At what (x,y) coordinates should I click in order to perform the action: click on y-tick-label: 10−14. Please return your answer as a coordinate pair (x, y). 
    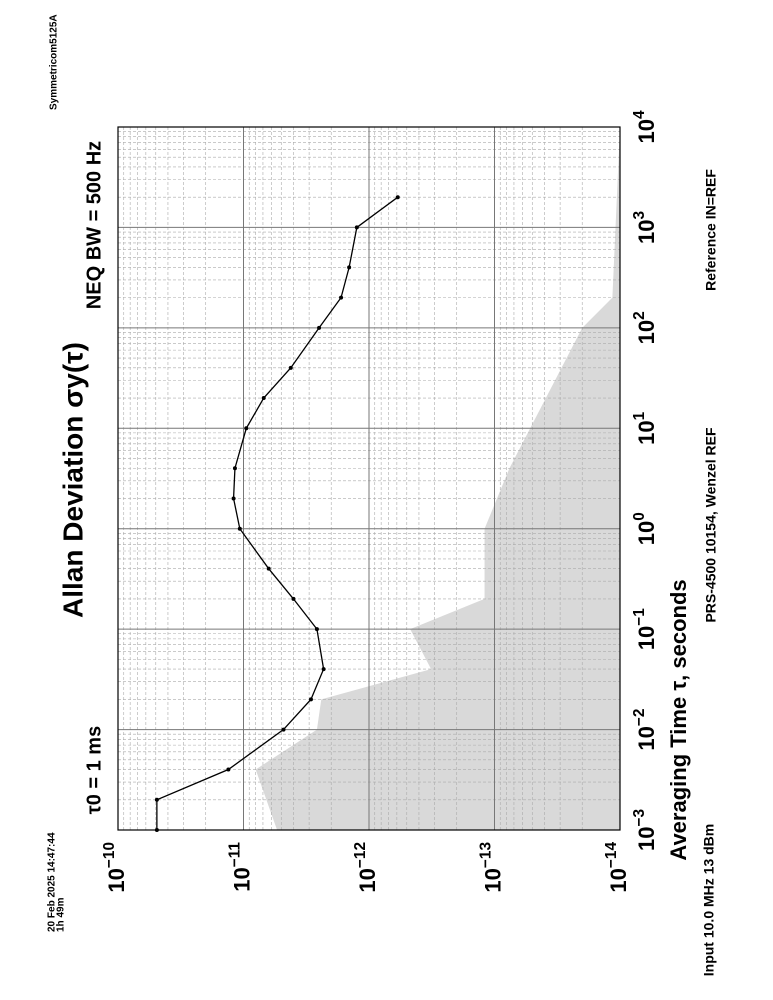
    Looking at the image, I should click on (617, 867).